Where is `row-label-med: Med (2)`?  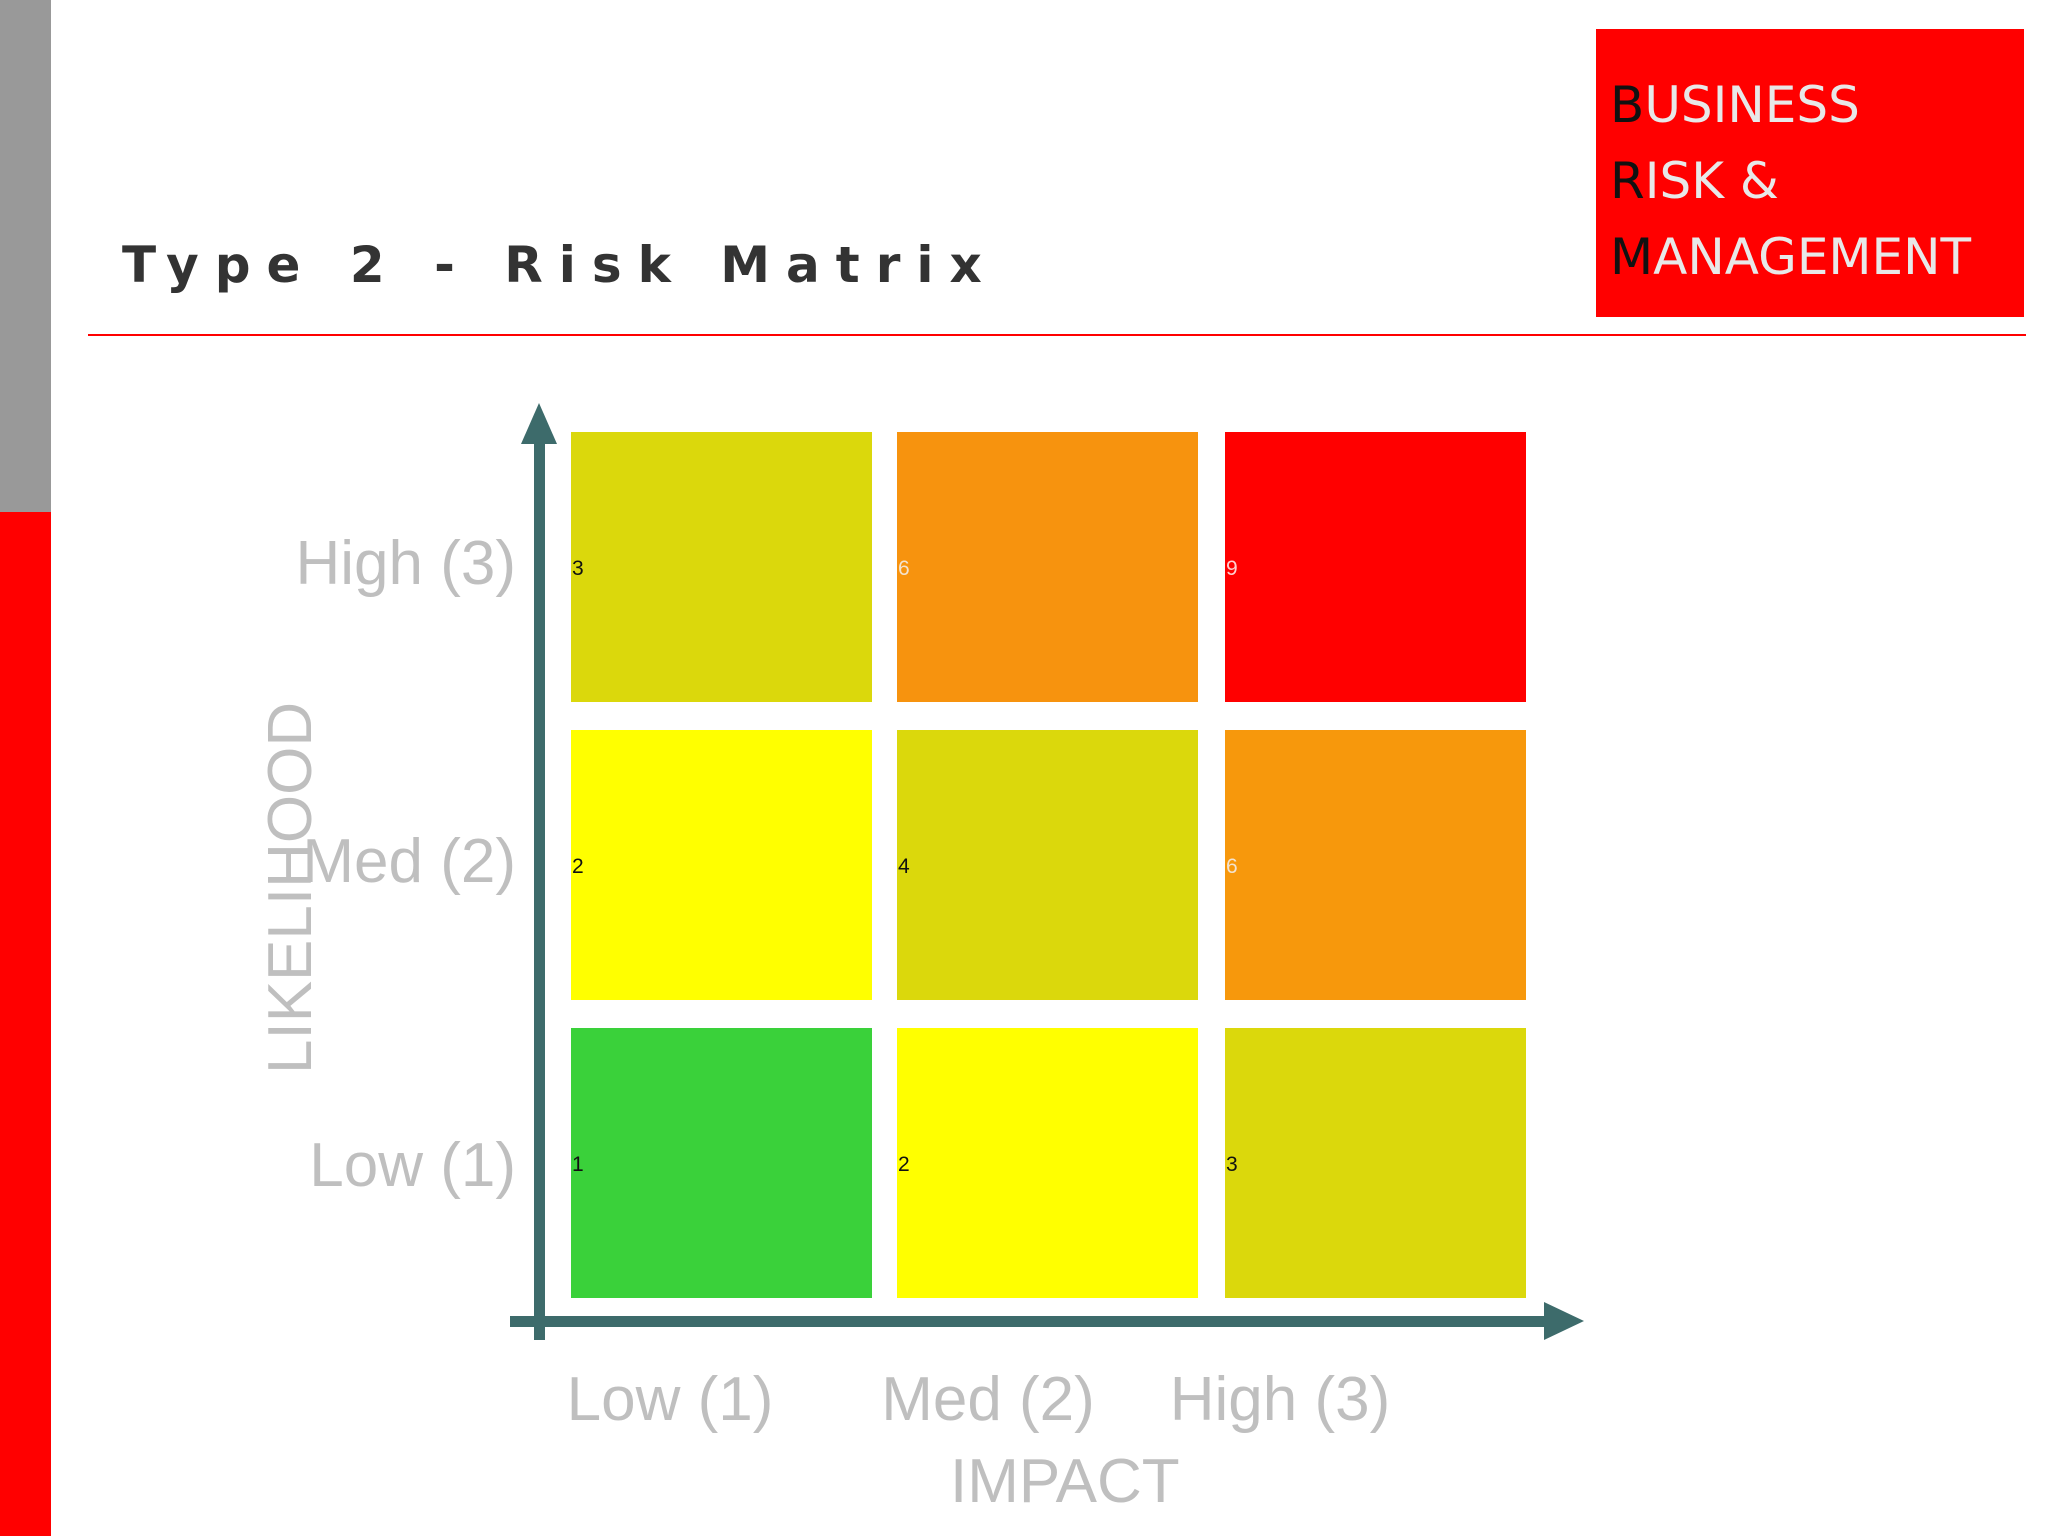
row-label-med: Med (2) is located at coordinates (409, 861).